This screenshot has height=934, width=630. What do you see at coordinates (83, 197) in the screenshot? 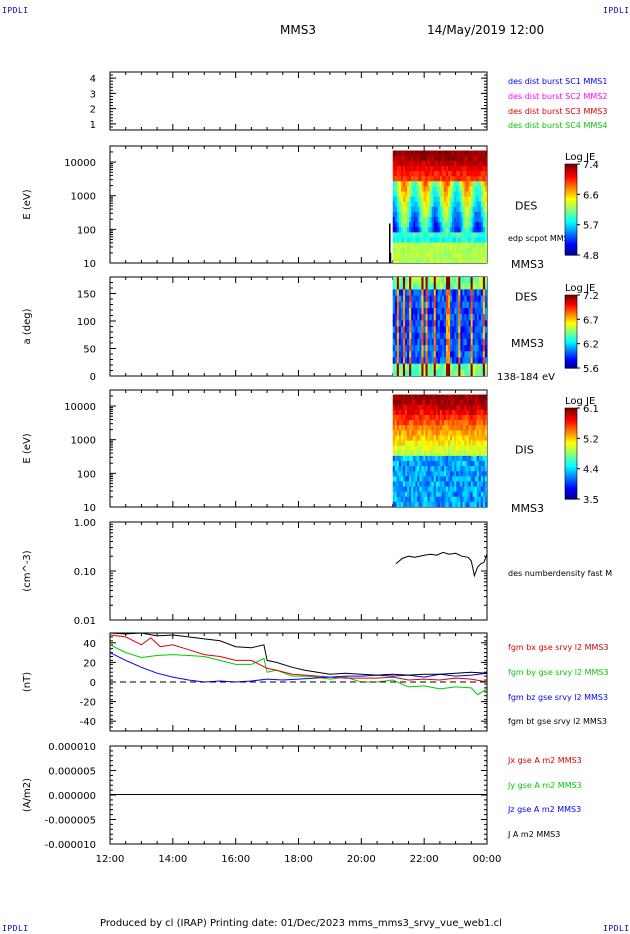
I see `y-tick-label: 1000` at bounding box center [83, 197].